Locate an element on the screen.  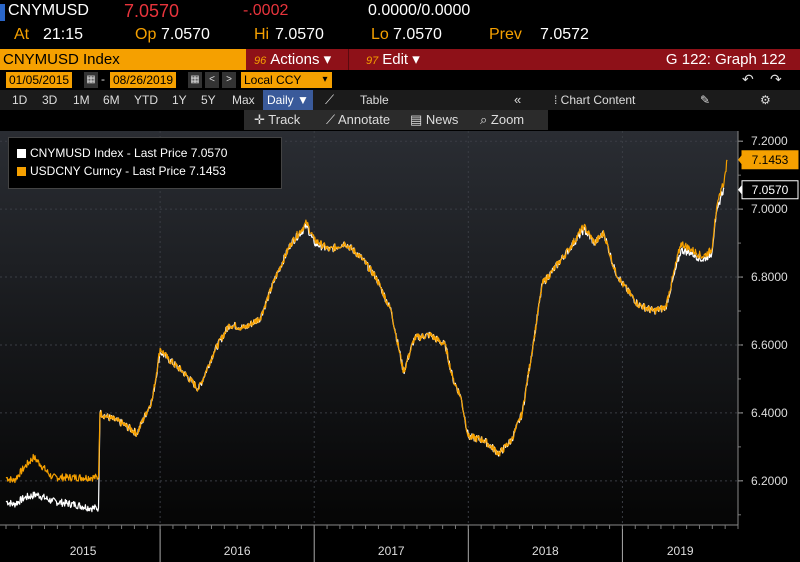
crosshair-icon: ✛ is located at coordinates (261, 119).